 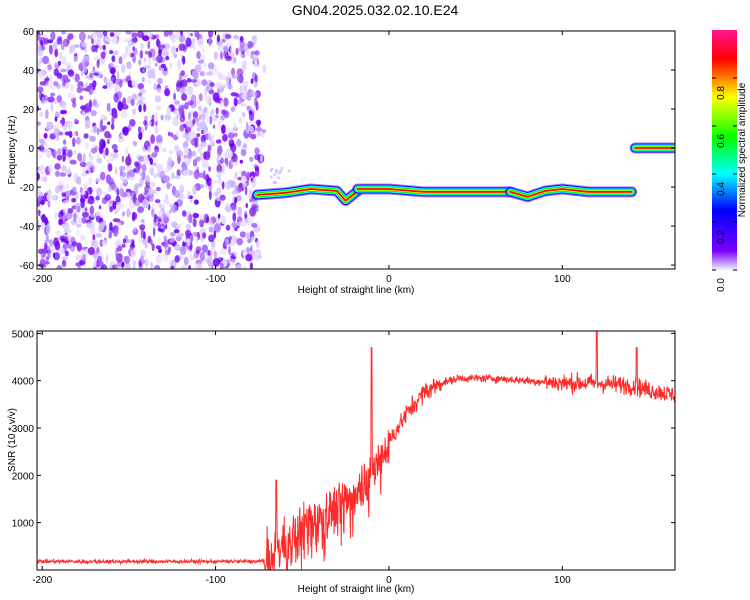 I want to click on y-tick-label: 1000, so click(x=23, y=524).